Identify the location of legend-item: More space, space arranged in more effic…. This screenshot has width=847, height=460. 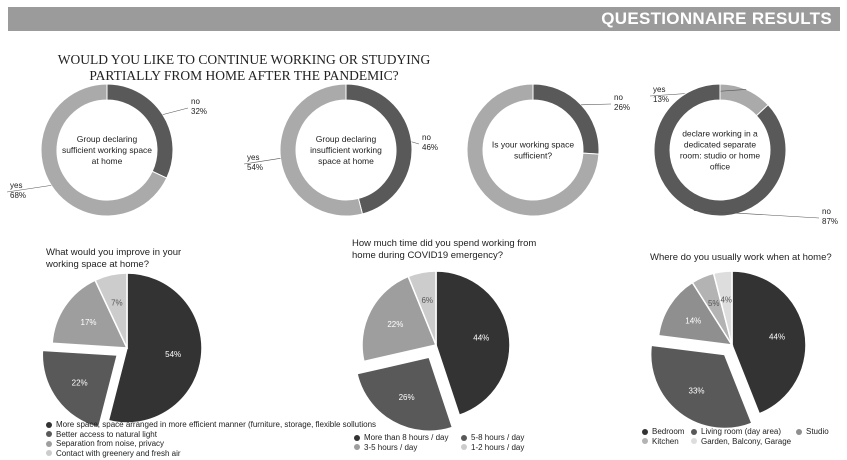
(211, 425).